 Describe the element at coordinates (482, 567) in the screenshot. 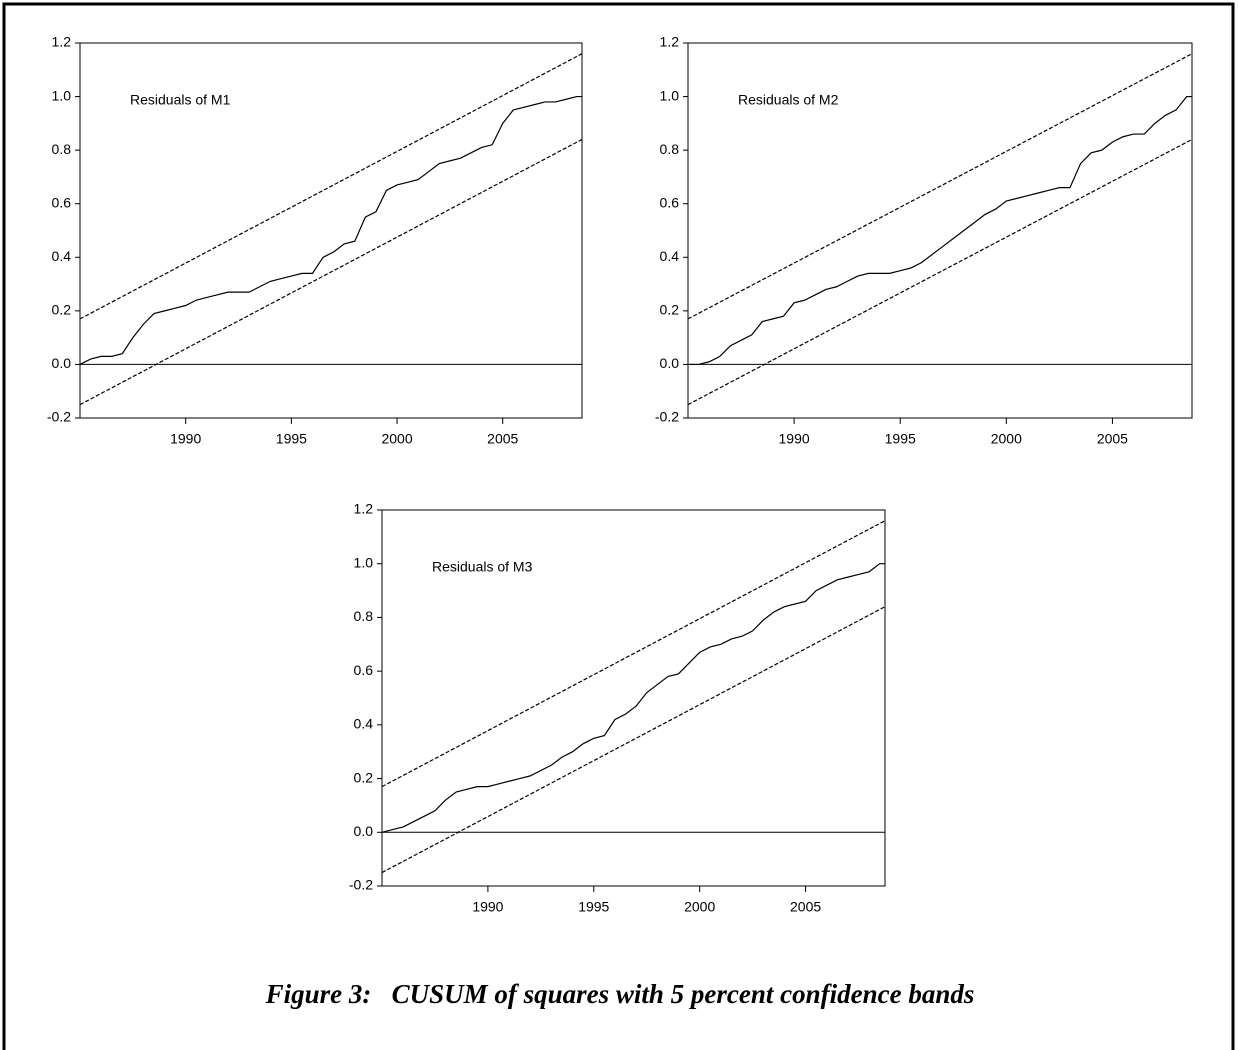

I see `annotation: Residuals of M3` at that location.